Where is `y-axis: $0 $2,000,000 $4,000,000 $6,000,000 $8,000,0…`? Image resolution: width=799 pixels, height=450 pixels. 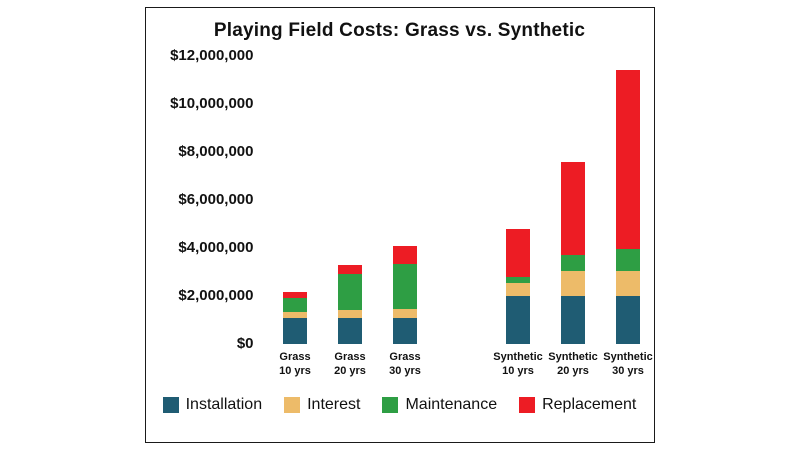 y-axis: $0 $2,000,000 $4,000,000 $6,000,000 $8,000,0… is located at coordinates (208, 199).